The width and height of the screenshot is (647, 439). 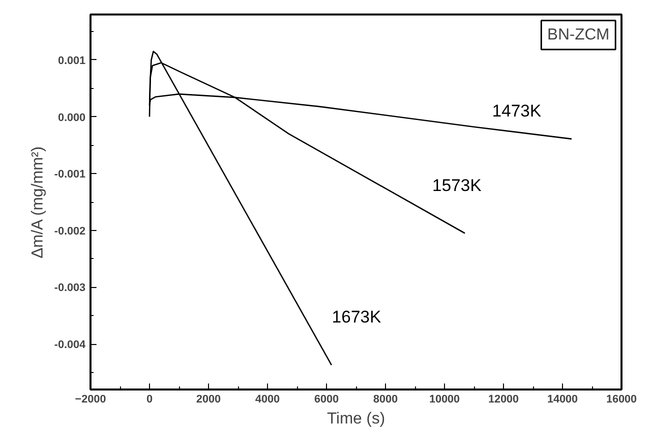 I want to click on x-tick-label: 10000, so click(x=444, y=400).